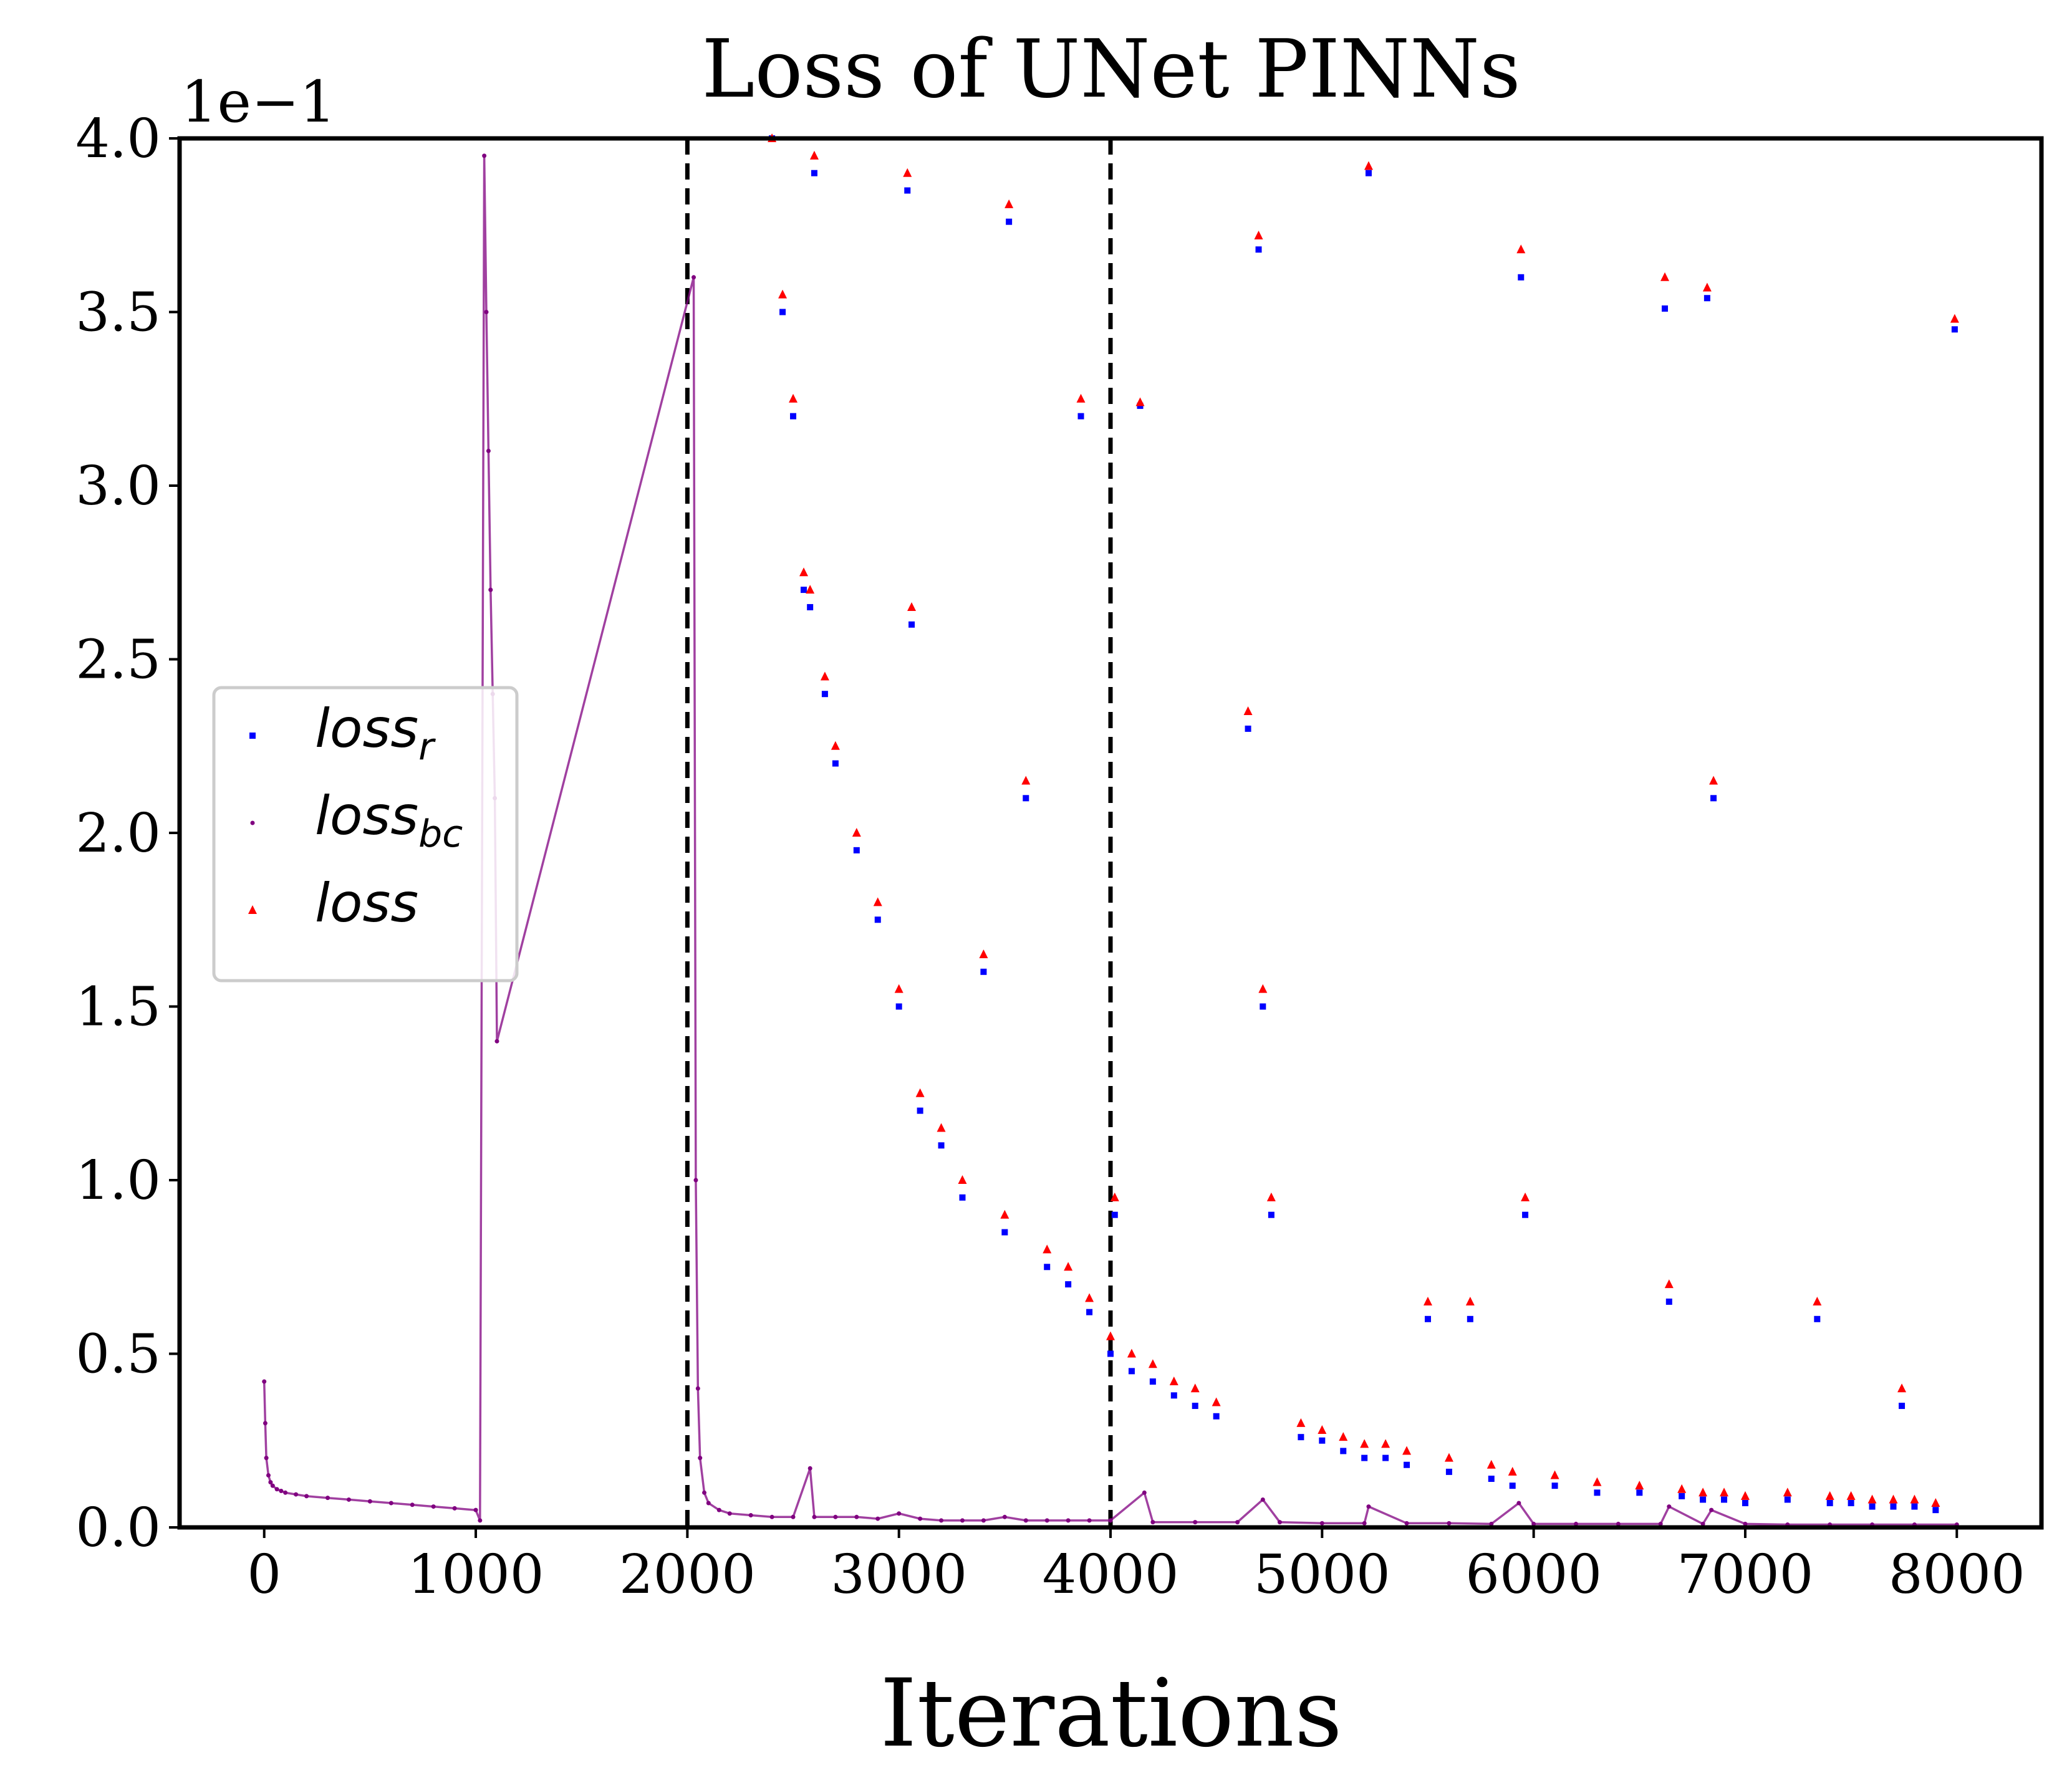  I want to click on x-axis: 0 1000 2000 3000 4000 5000 6000 7000 8000, so click(1136, 1566).